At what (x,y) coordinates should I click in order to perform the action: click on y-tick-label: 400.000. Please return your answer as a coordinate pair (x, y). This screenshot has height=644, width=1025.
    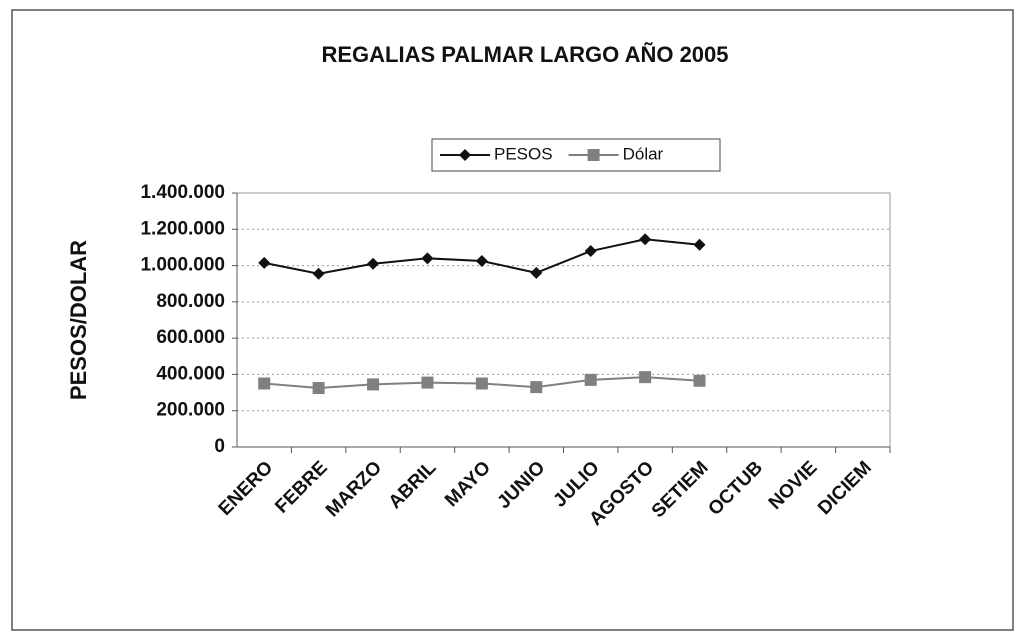
    Looking at the image, I should click on (190, 373).